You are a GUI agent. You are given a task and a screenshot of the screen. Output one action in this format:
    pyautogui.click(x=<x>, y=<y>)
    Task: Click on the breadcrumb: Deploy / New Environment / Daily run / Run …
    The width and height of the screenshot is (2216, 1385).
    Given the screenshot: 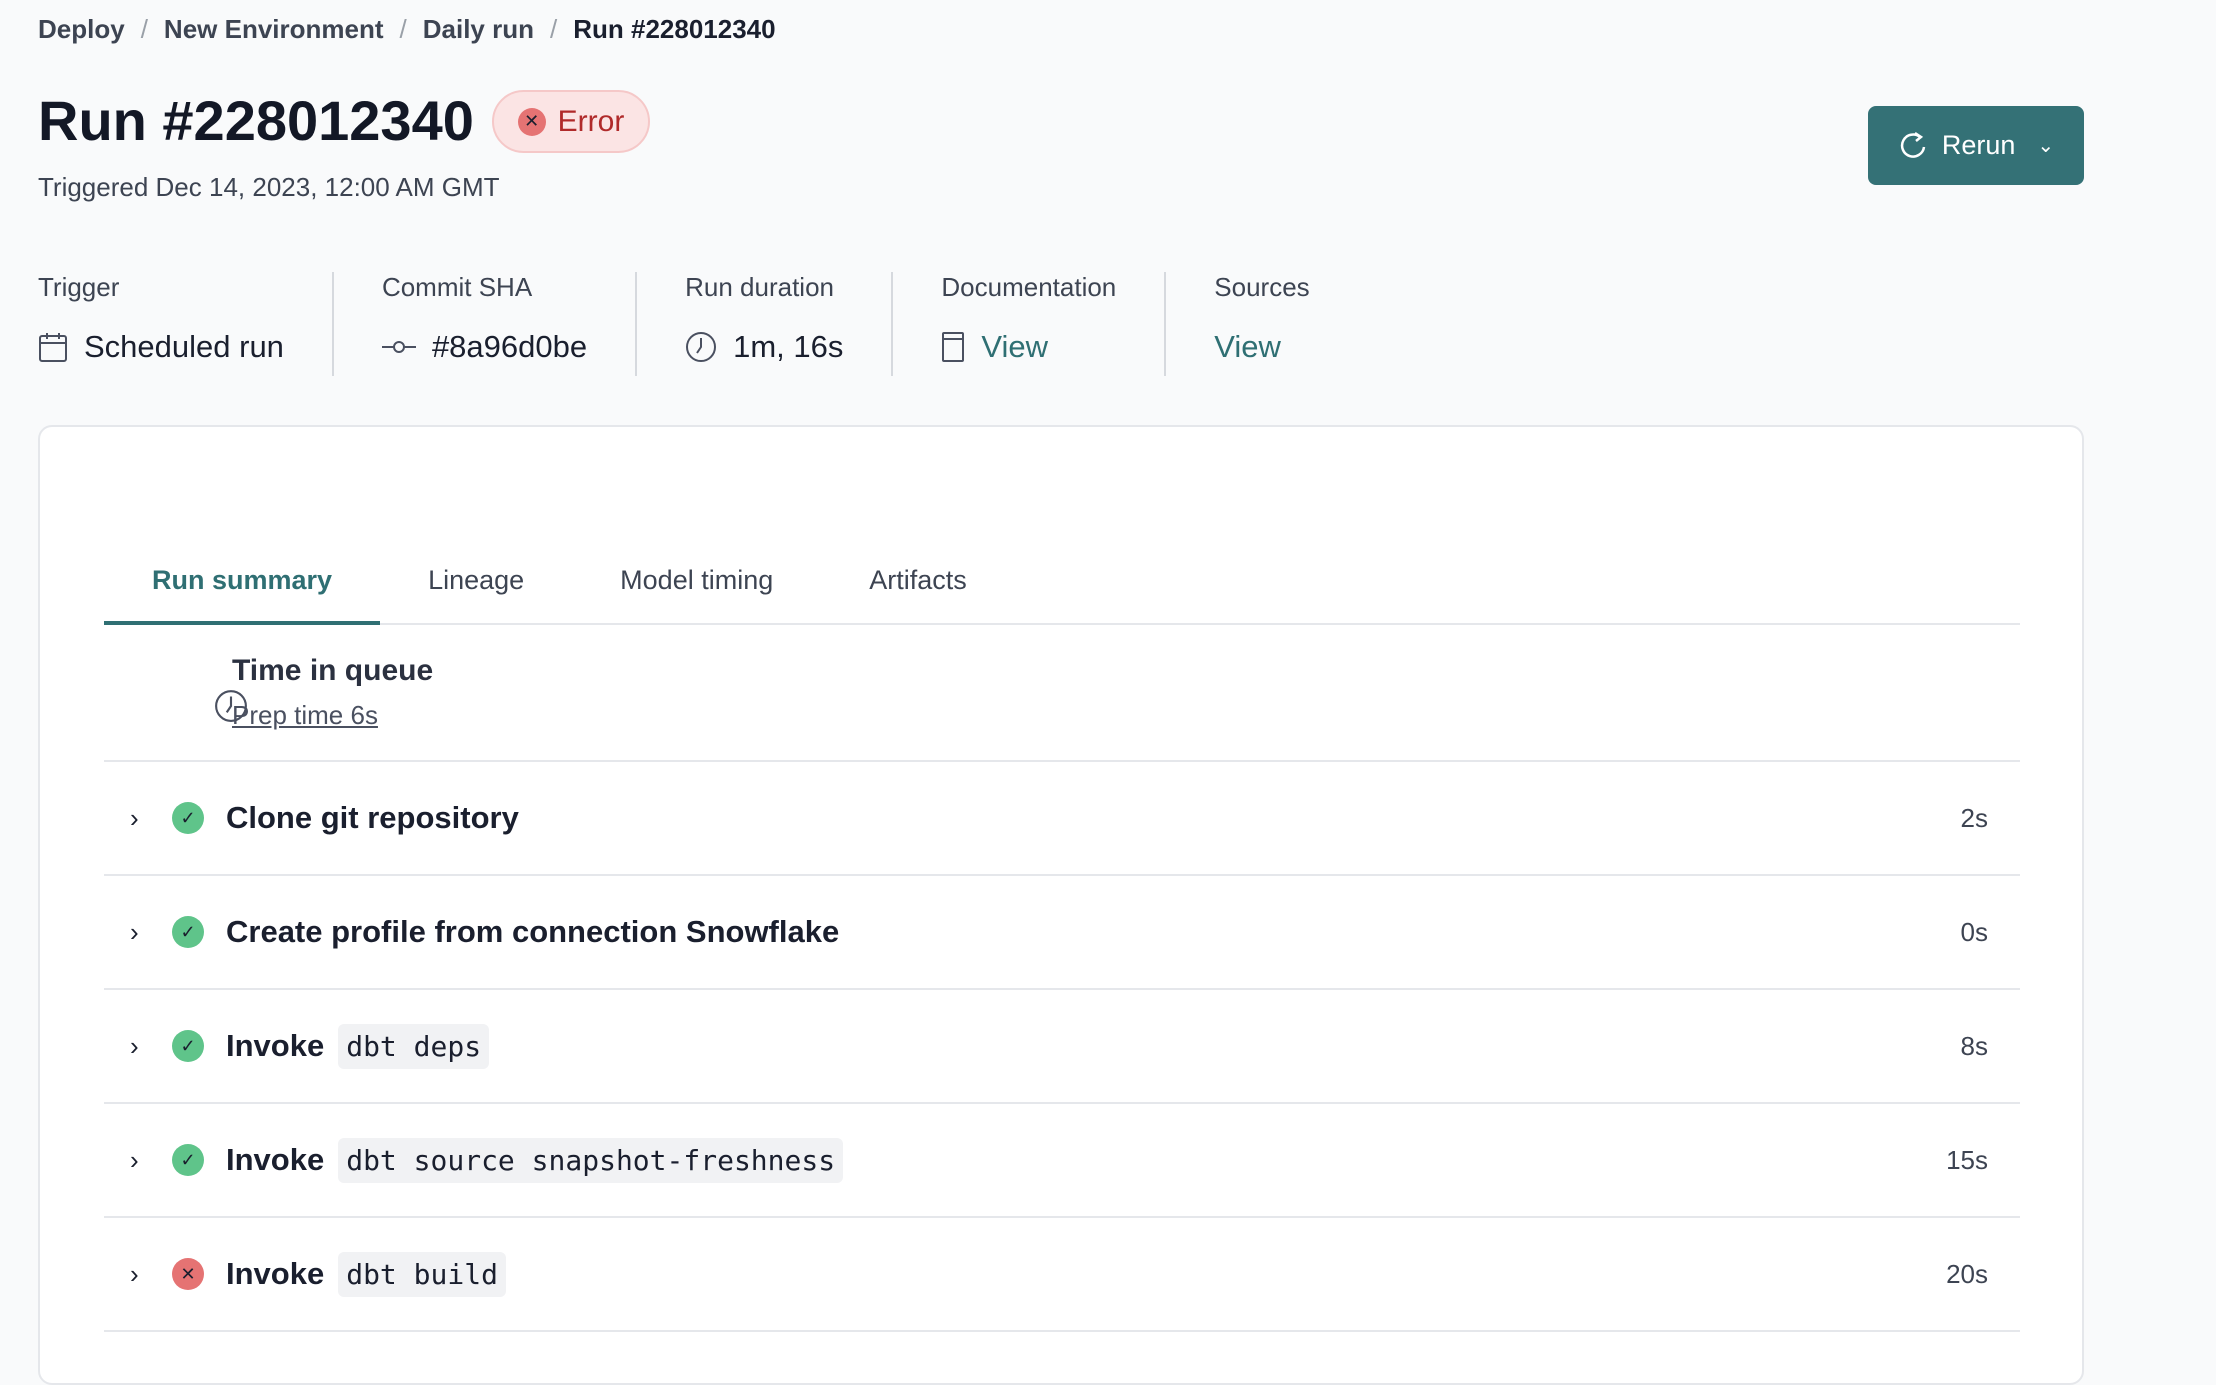 What is the action you would take?
    pyautogui.click(x=407, y=29)
    